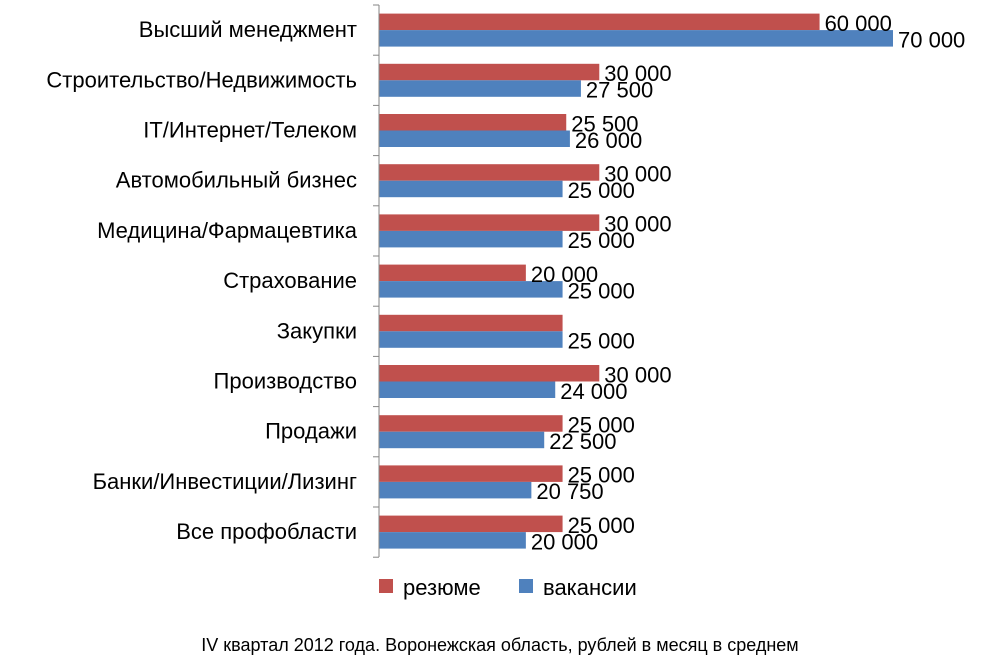  Describe the element at coordinates (236, 180) in the screenshot. I see `category-label: Автомобильный бизнес` at that location.